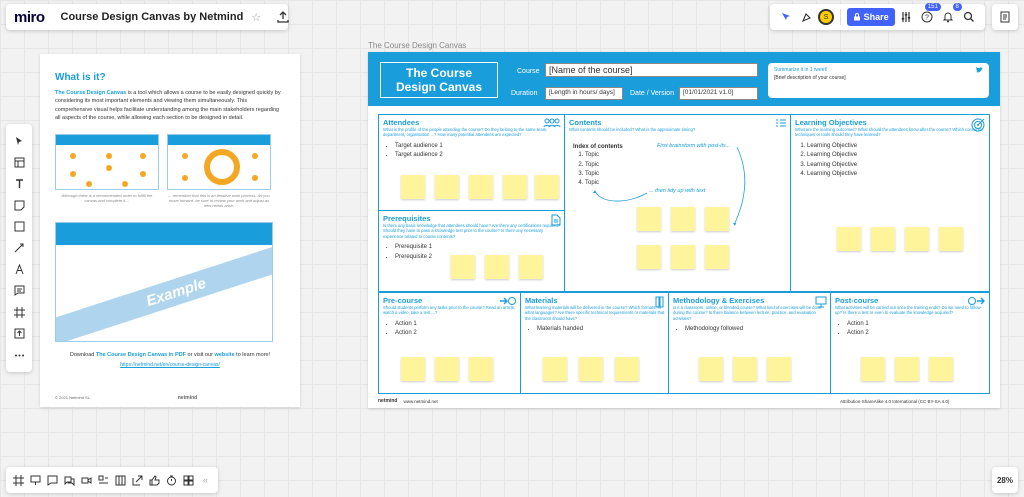  I want to click on share-button: Share, so click(870, 17).